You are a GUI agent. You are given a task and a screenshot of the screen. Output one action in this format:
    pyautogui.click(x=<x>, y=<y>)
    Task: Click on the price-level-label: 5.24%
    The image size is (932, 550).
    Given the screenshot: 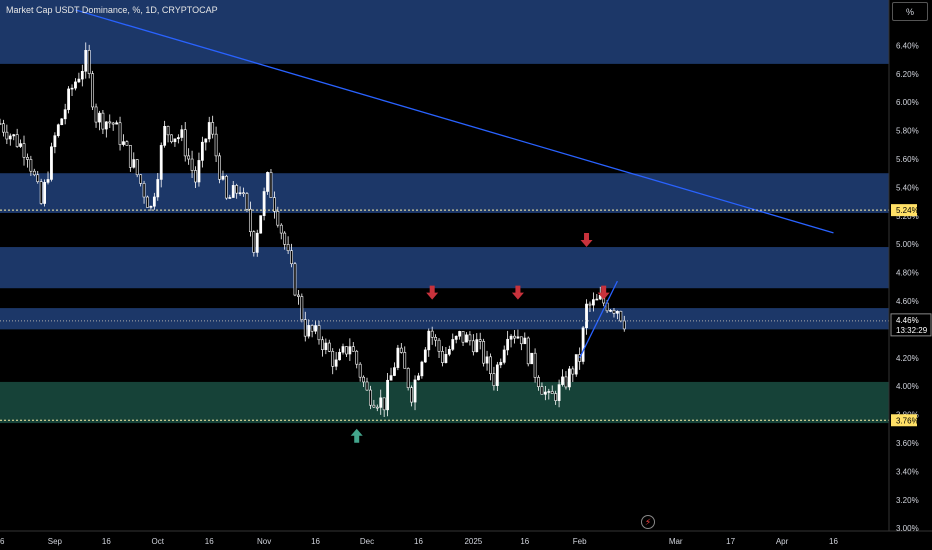 What is the action you would take?
    pyautogui.click(x=907, y=210)
    